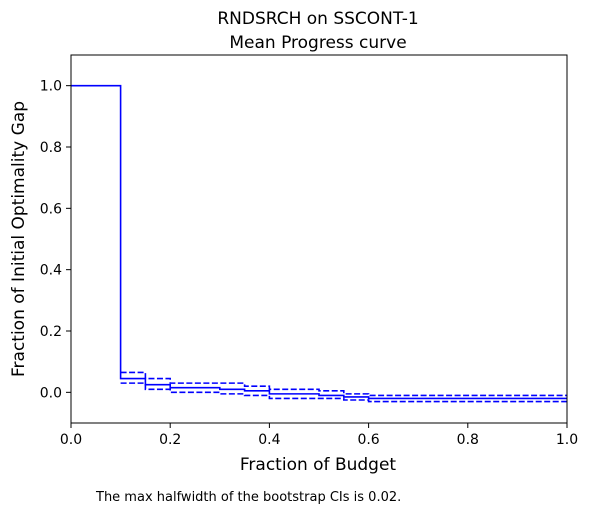 Image resolution: width=590 pixels, height=514 pixels. Describe the element at coordinates (318, 465) in the screenshot. I see `x-axis-label: Fraction of Budget` at that location.